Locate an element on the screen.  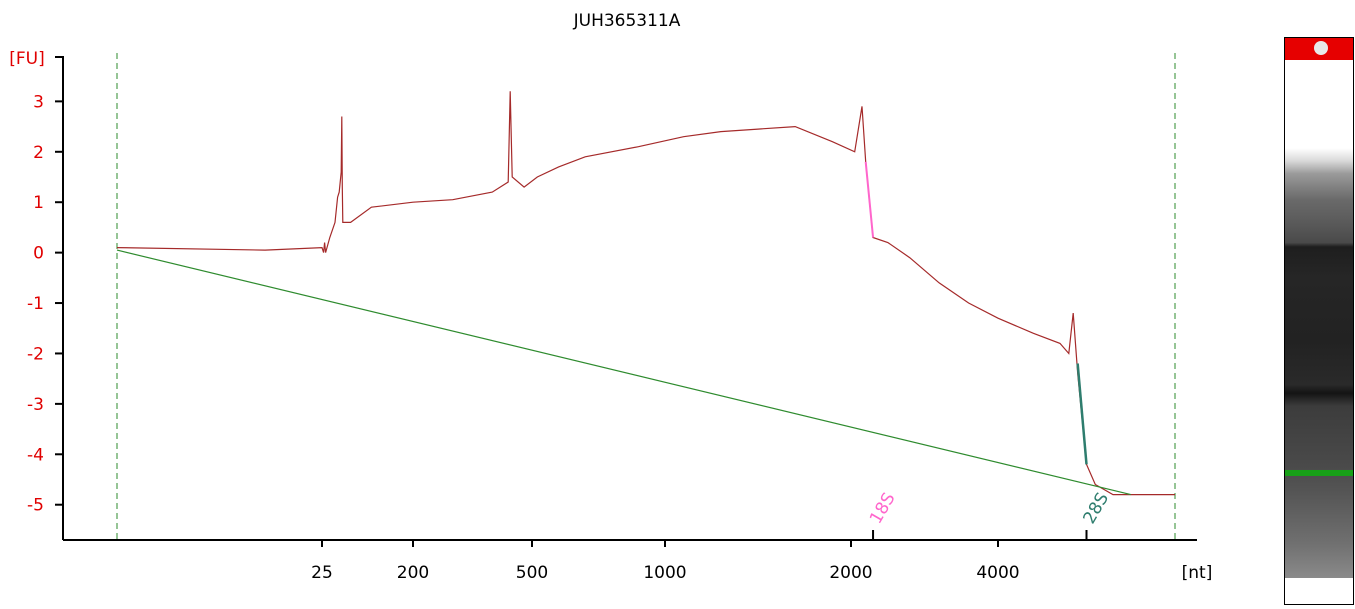
y-tick-label: -4 is located at coordinates (35, 455).